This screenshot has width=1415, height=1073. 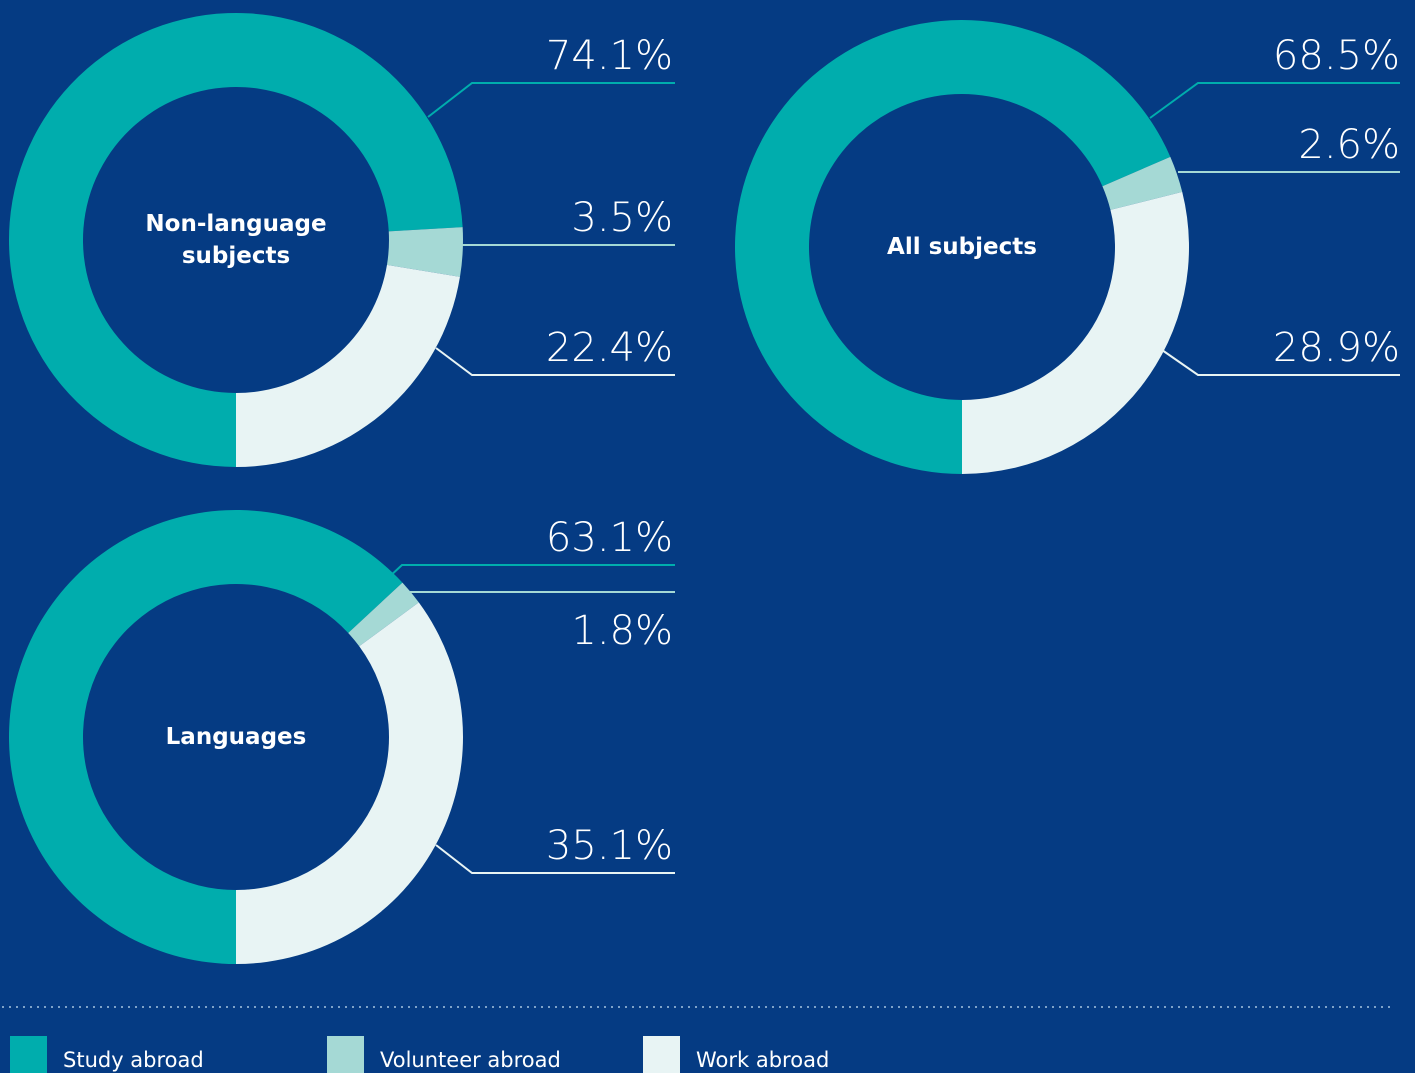 I want to click on legend-label: Work abroad, so click(x=762, y=1060).